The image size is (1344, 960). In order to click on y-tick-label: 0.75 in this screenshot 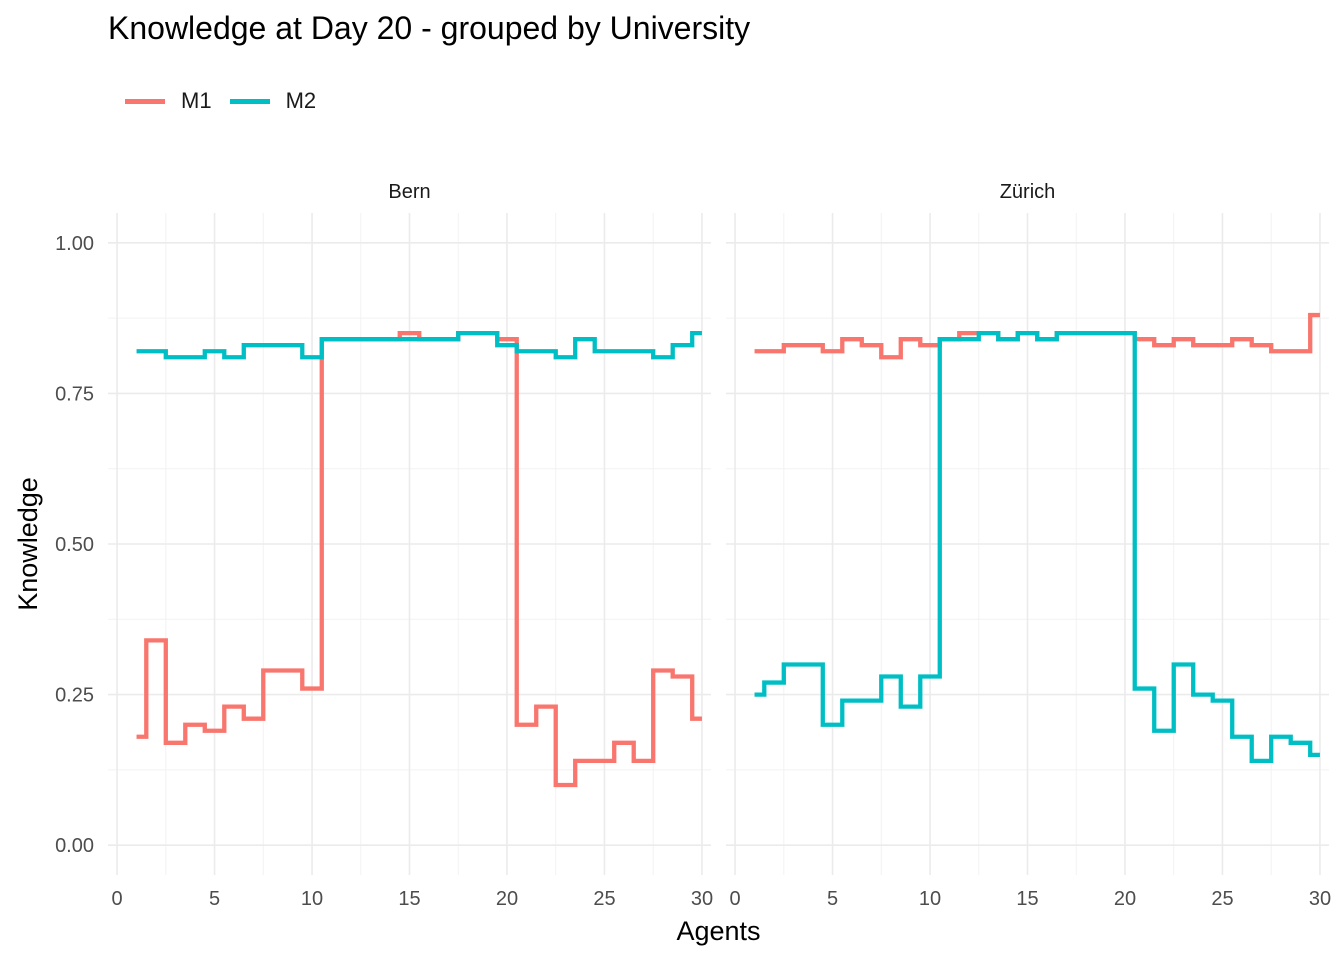, I will do `click(74, 394)`.